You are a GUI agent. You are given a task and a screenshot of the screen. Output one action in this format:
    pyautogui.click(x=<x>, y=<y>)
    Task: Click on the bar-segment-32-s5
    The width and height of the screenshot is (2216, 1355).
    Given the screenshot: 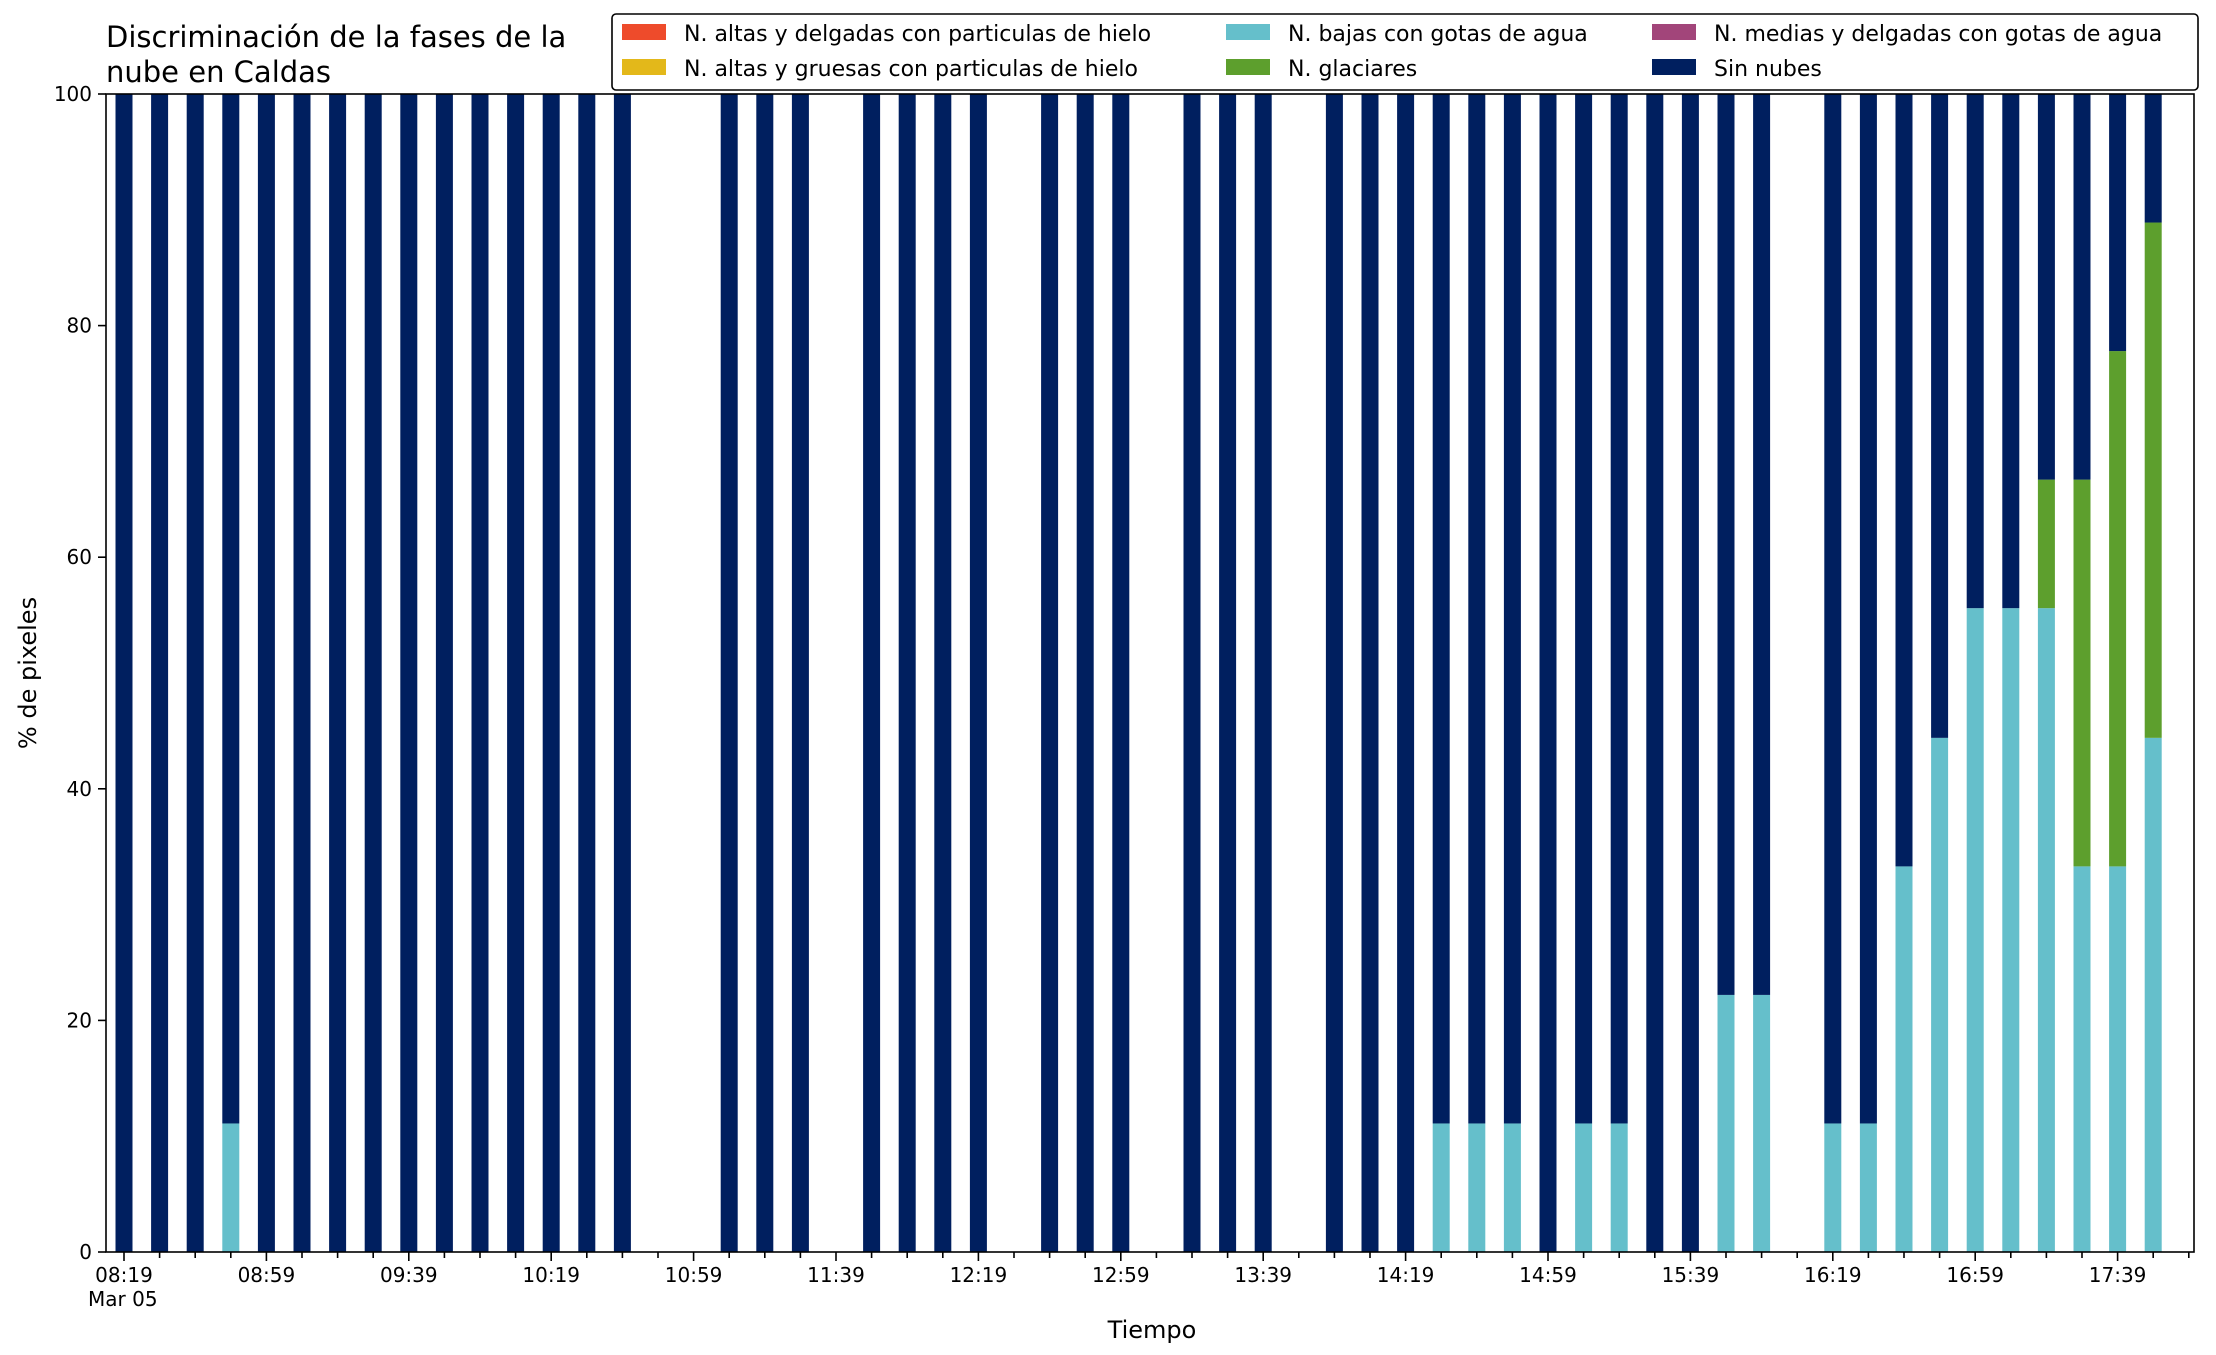 What is the action you would take?
    pyautogui.click(x=1263, y=673)
    